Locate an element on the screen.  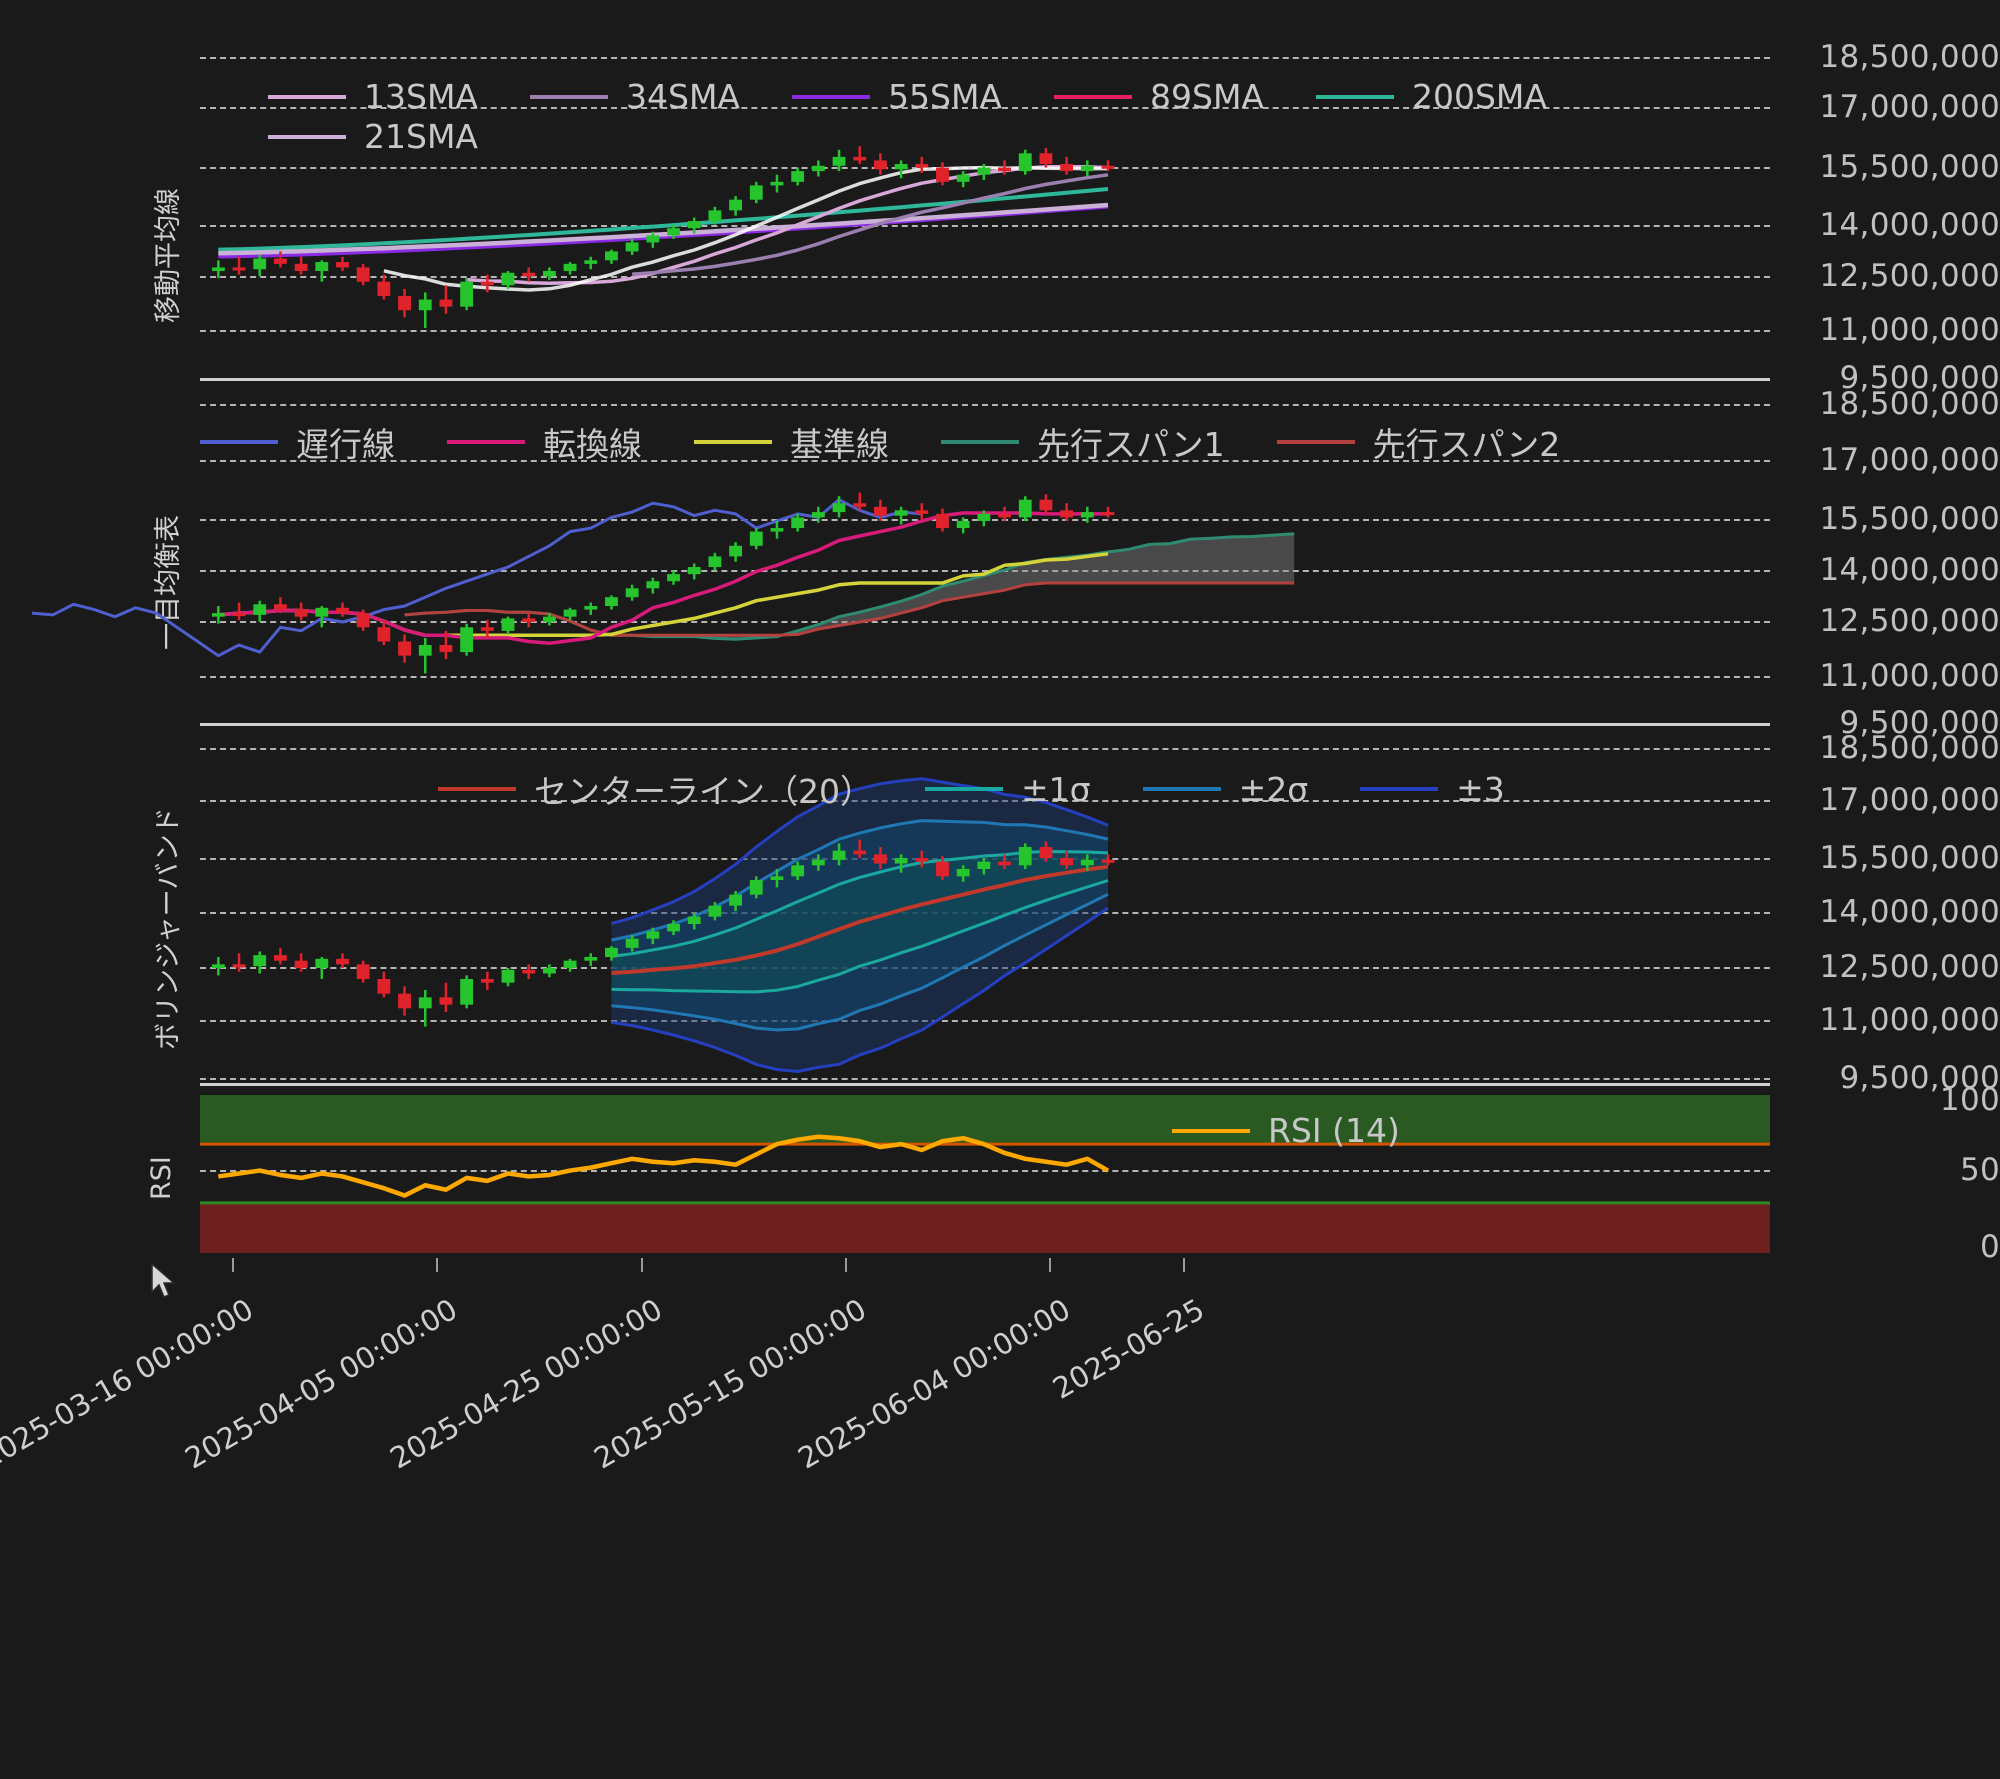
legend-item-34SMA: 34SMA is located at coordinates (661, 96).